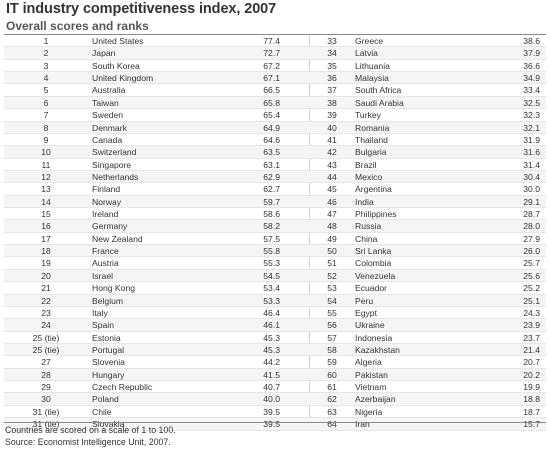 This screenshot has height=449, width=550. I want to click on country-cell: Estonia, so click(106, 337).